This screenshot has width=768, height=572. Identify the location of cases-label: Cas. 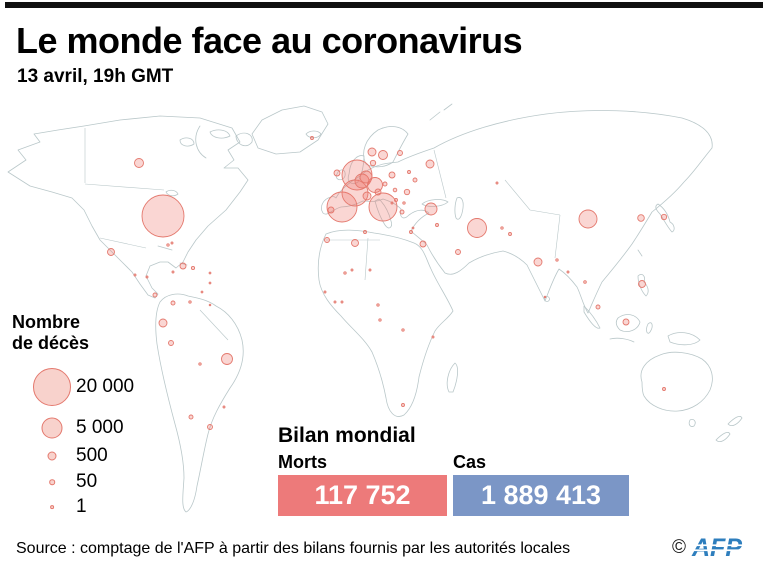
(470, 462).